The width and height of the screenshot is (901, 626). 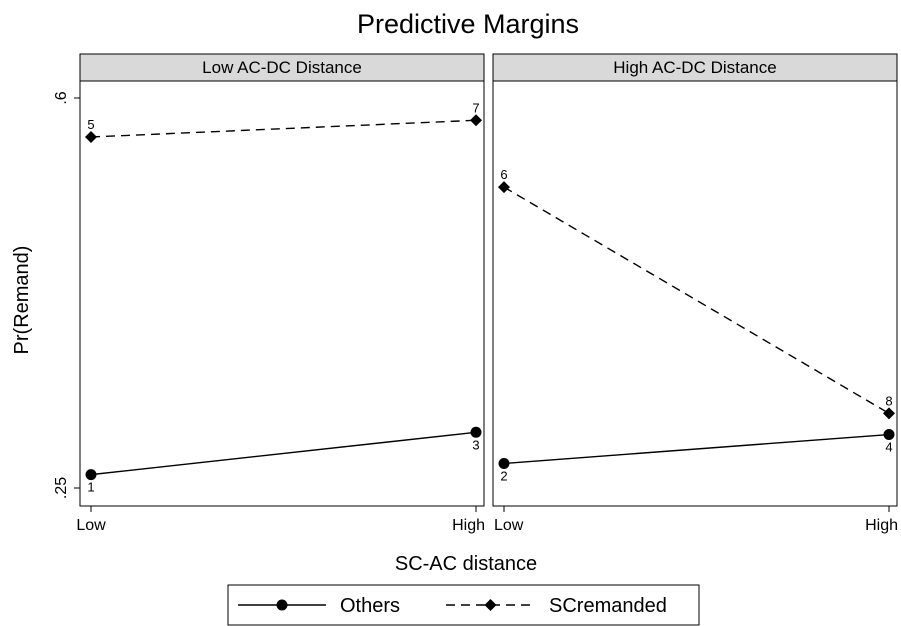 I want to click on point-label: 2, so click(x=503, y=475).